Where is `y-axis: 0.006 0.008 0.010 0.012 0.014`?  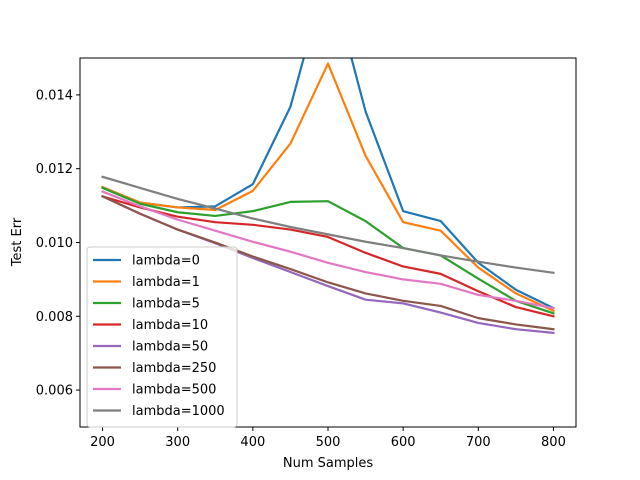
y-axis: 0.006 0.008 0.010 0.012 0.014 is located at coordinates (58, 243).